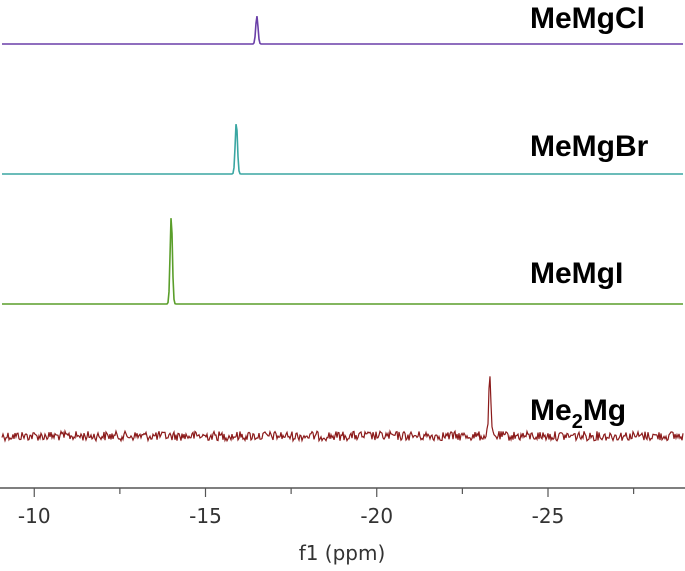 This screenshot has width=685, height=571. Describe the element at coordinates (376, 516) in the screenshot. I see `x-tick-label: -20` at that location.